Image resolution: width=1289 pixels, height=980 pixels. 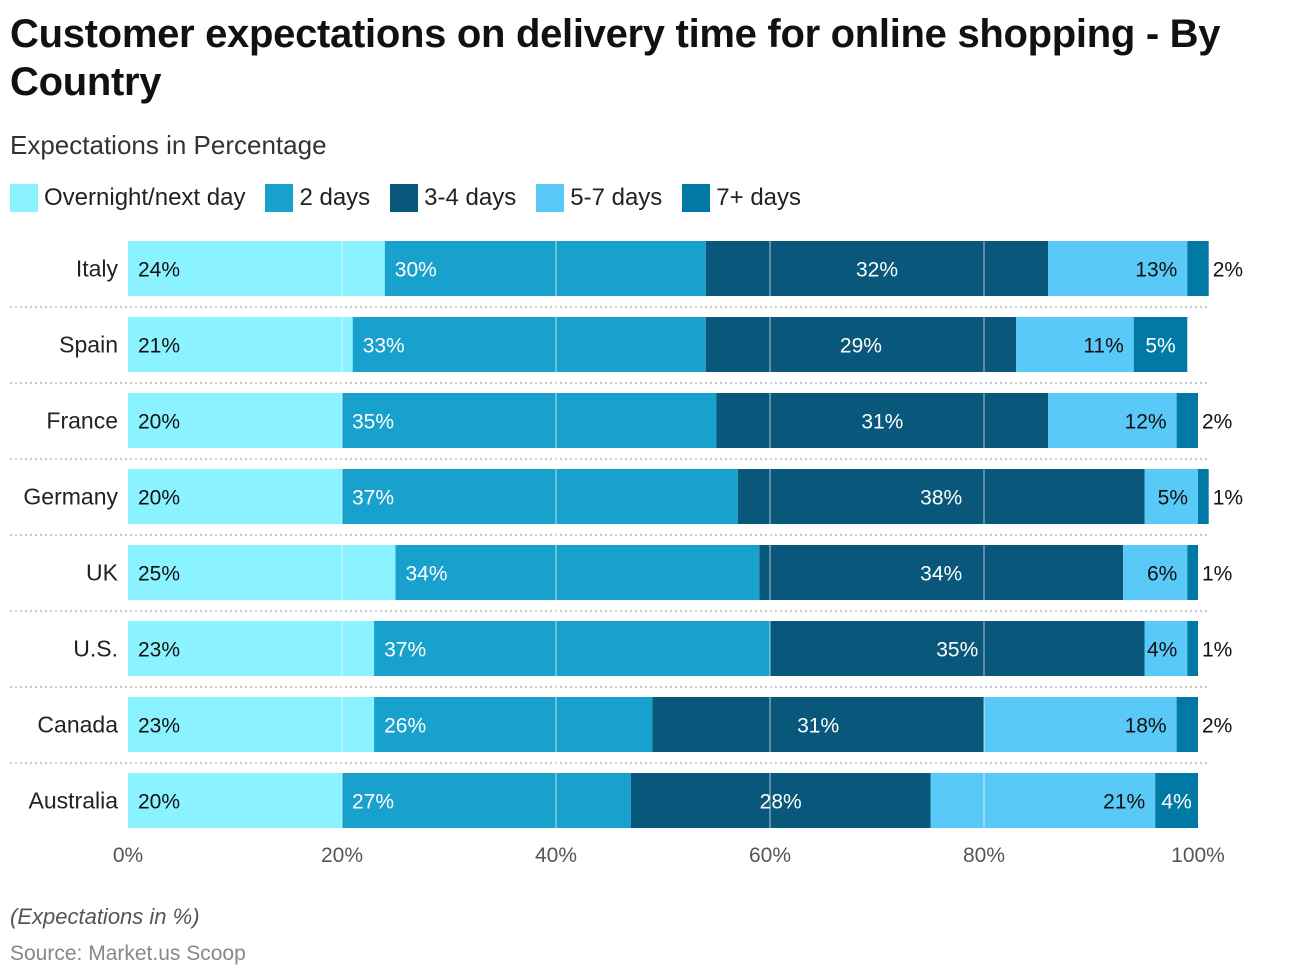 I want to click on data-label: 11%, so click(x=1103, y=346).